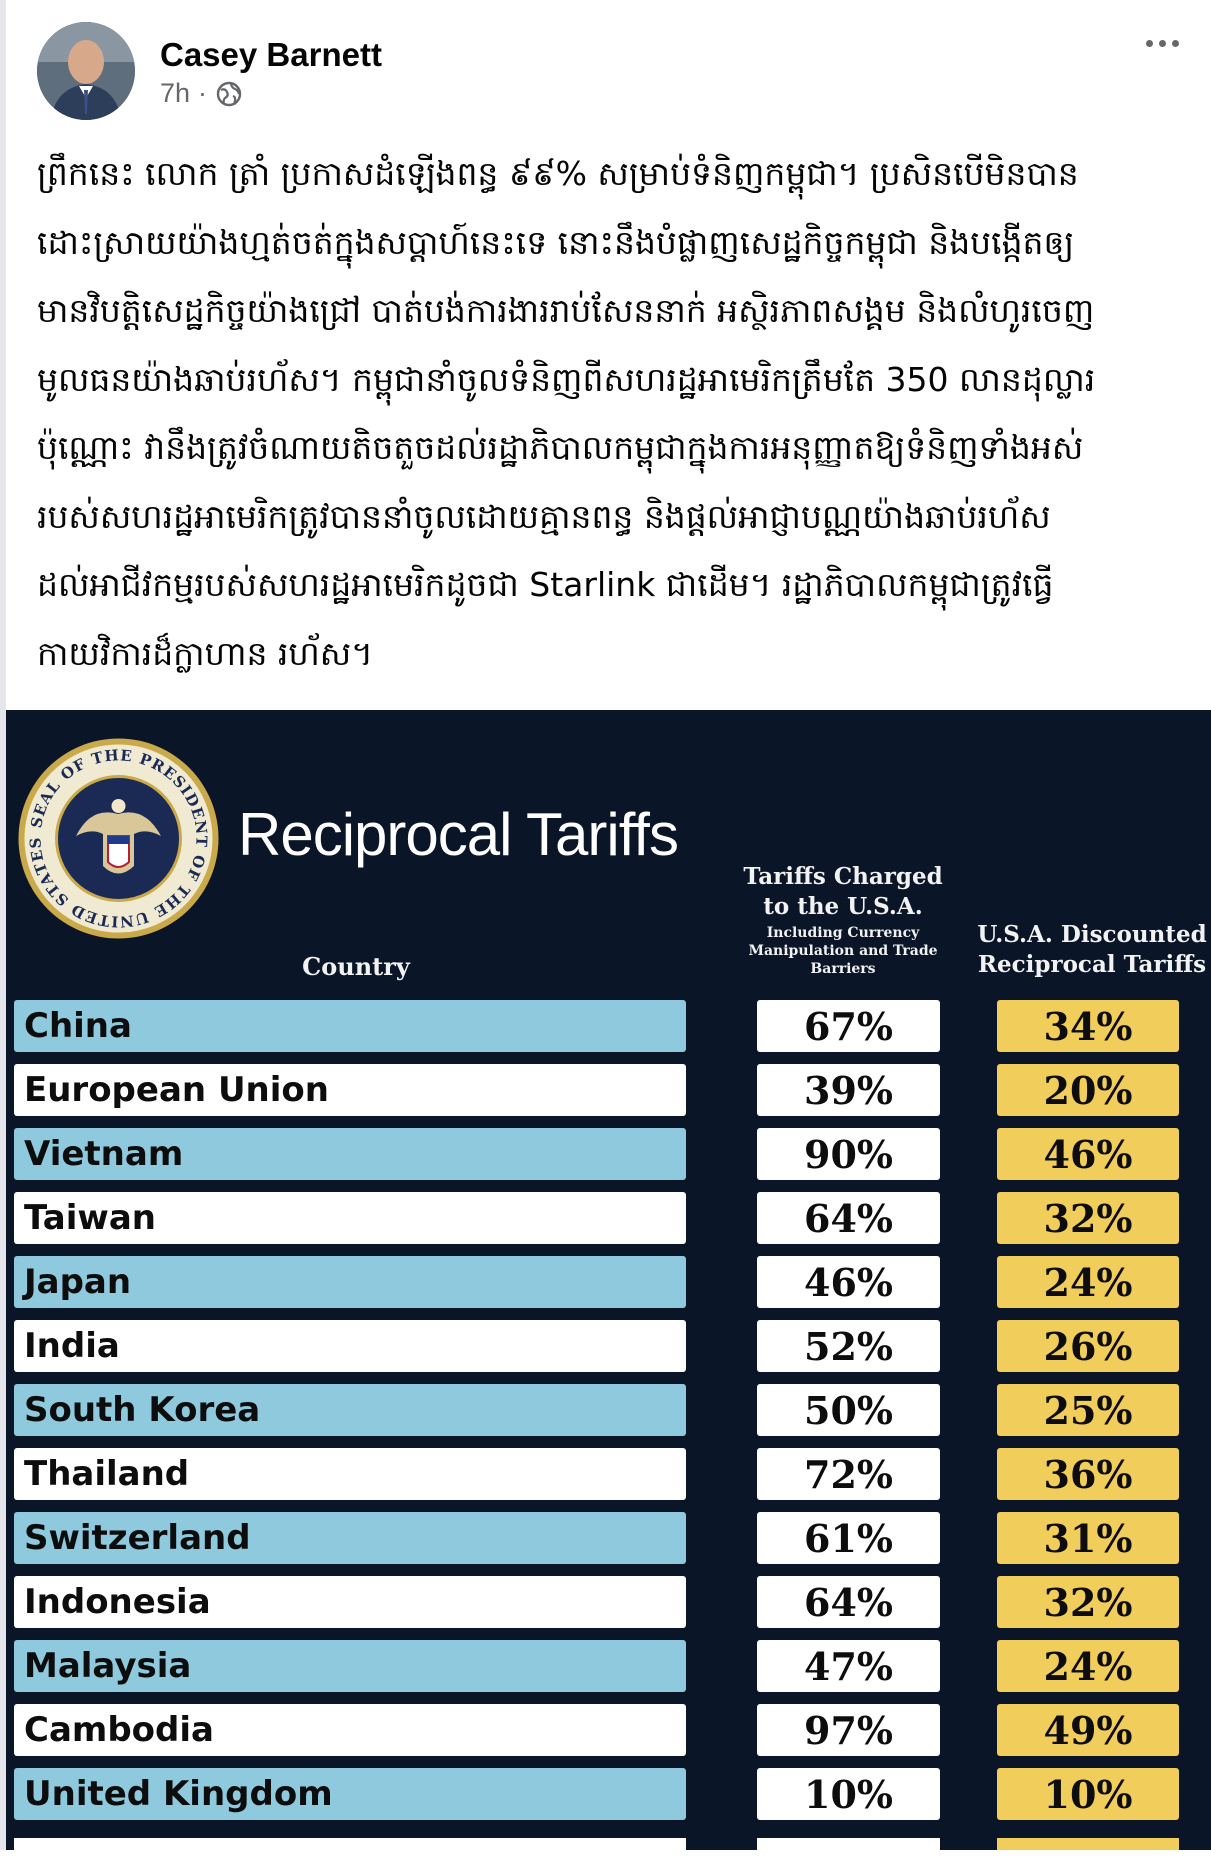 The width and height of the screenshot is (1211, 1875). Describe the element at coordinates (350, 1474) in the screenshot. I see `country-cell: Thailand` at that location.